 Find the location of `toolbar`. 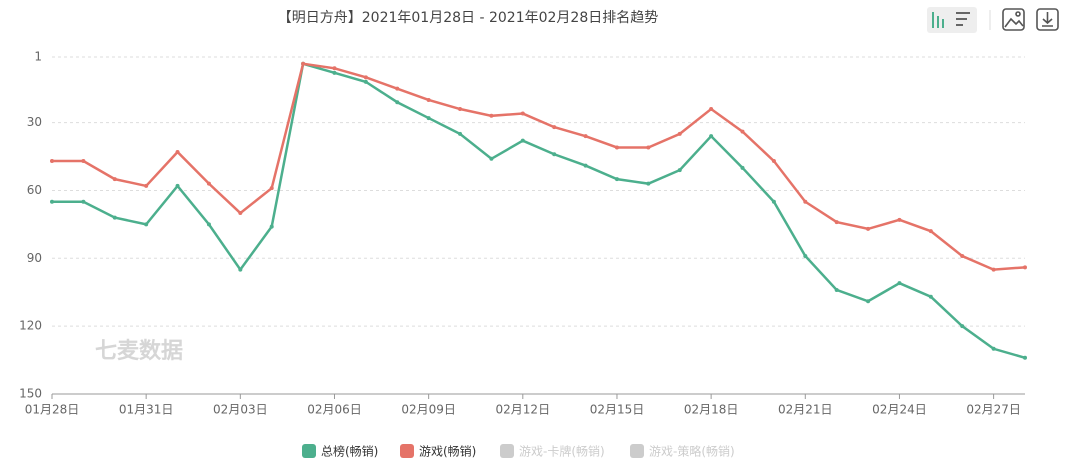

toolbar is located at coordinates (993, 20).